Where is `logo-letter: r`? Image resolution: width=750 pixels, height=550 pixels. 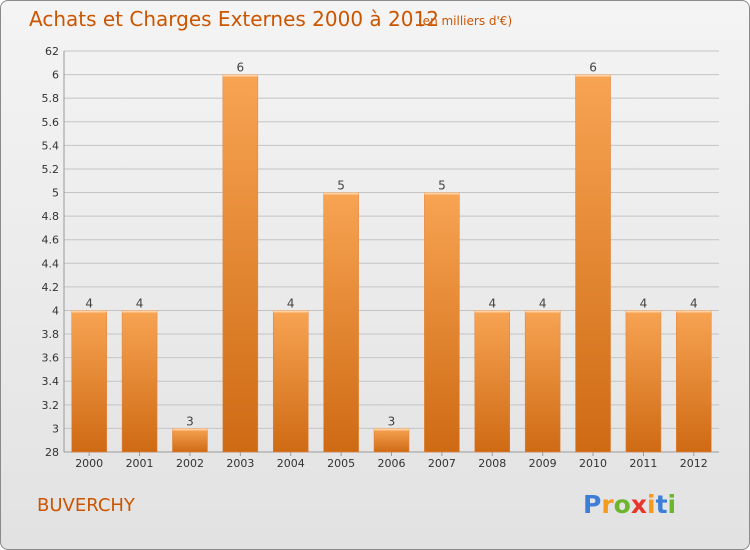 logo-letter: r is located at coordinates (607, 504).